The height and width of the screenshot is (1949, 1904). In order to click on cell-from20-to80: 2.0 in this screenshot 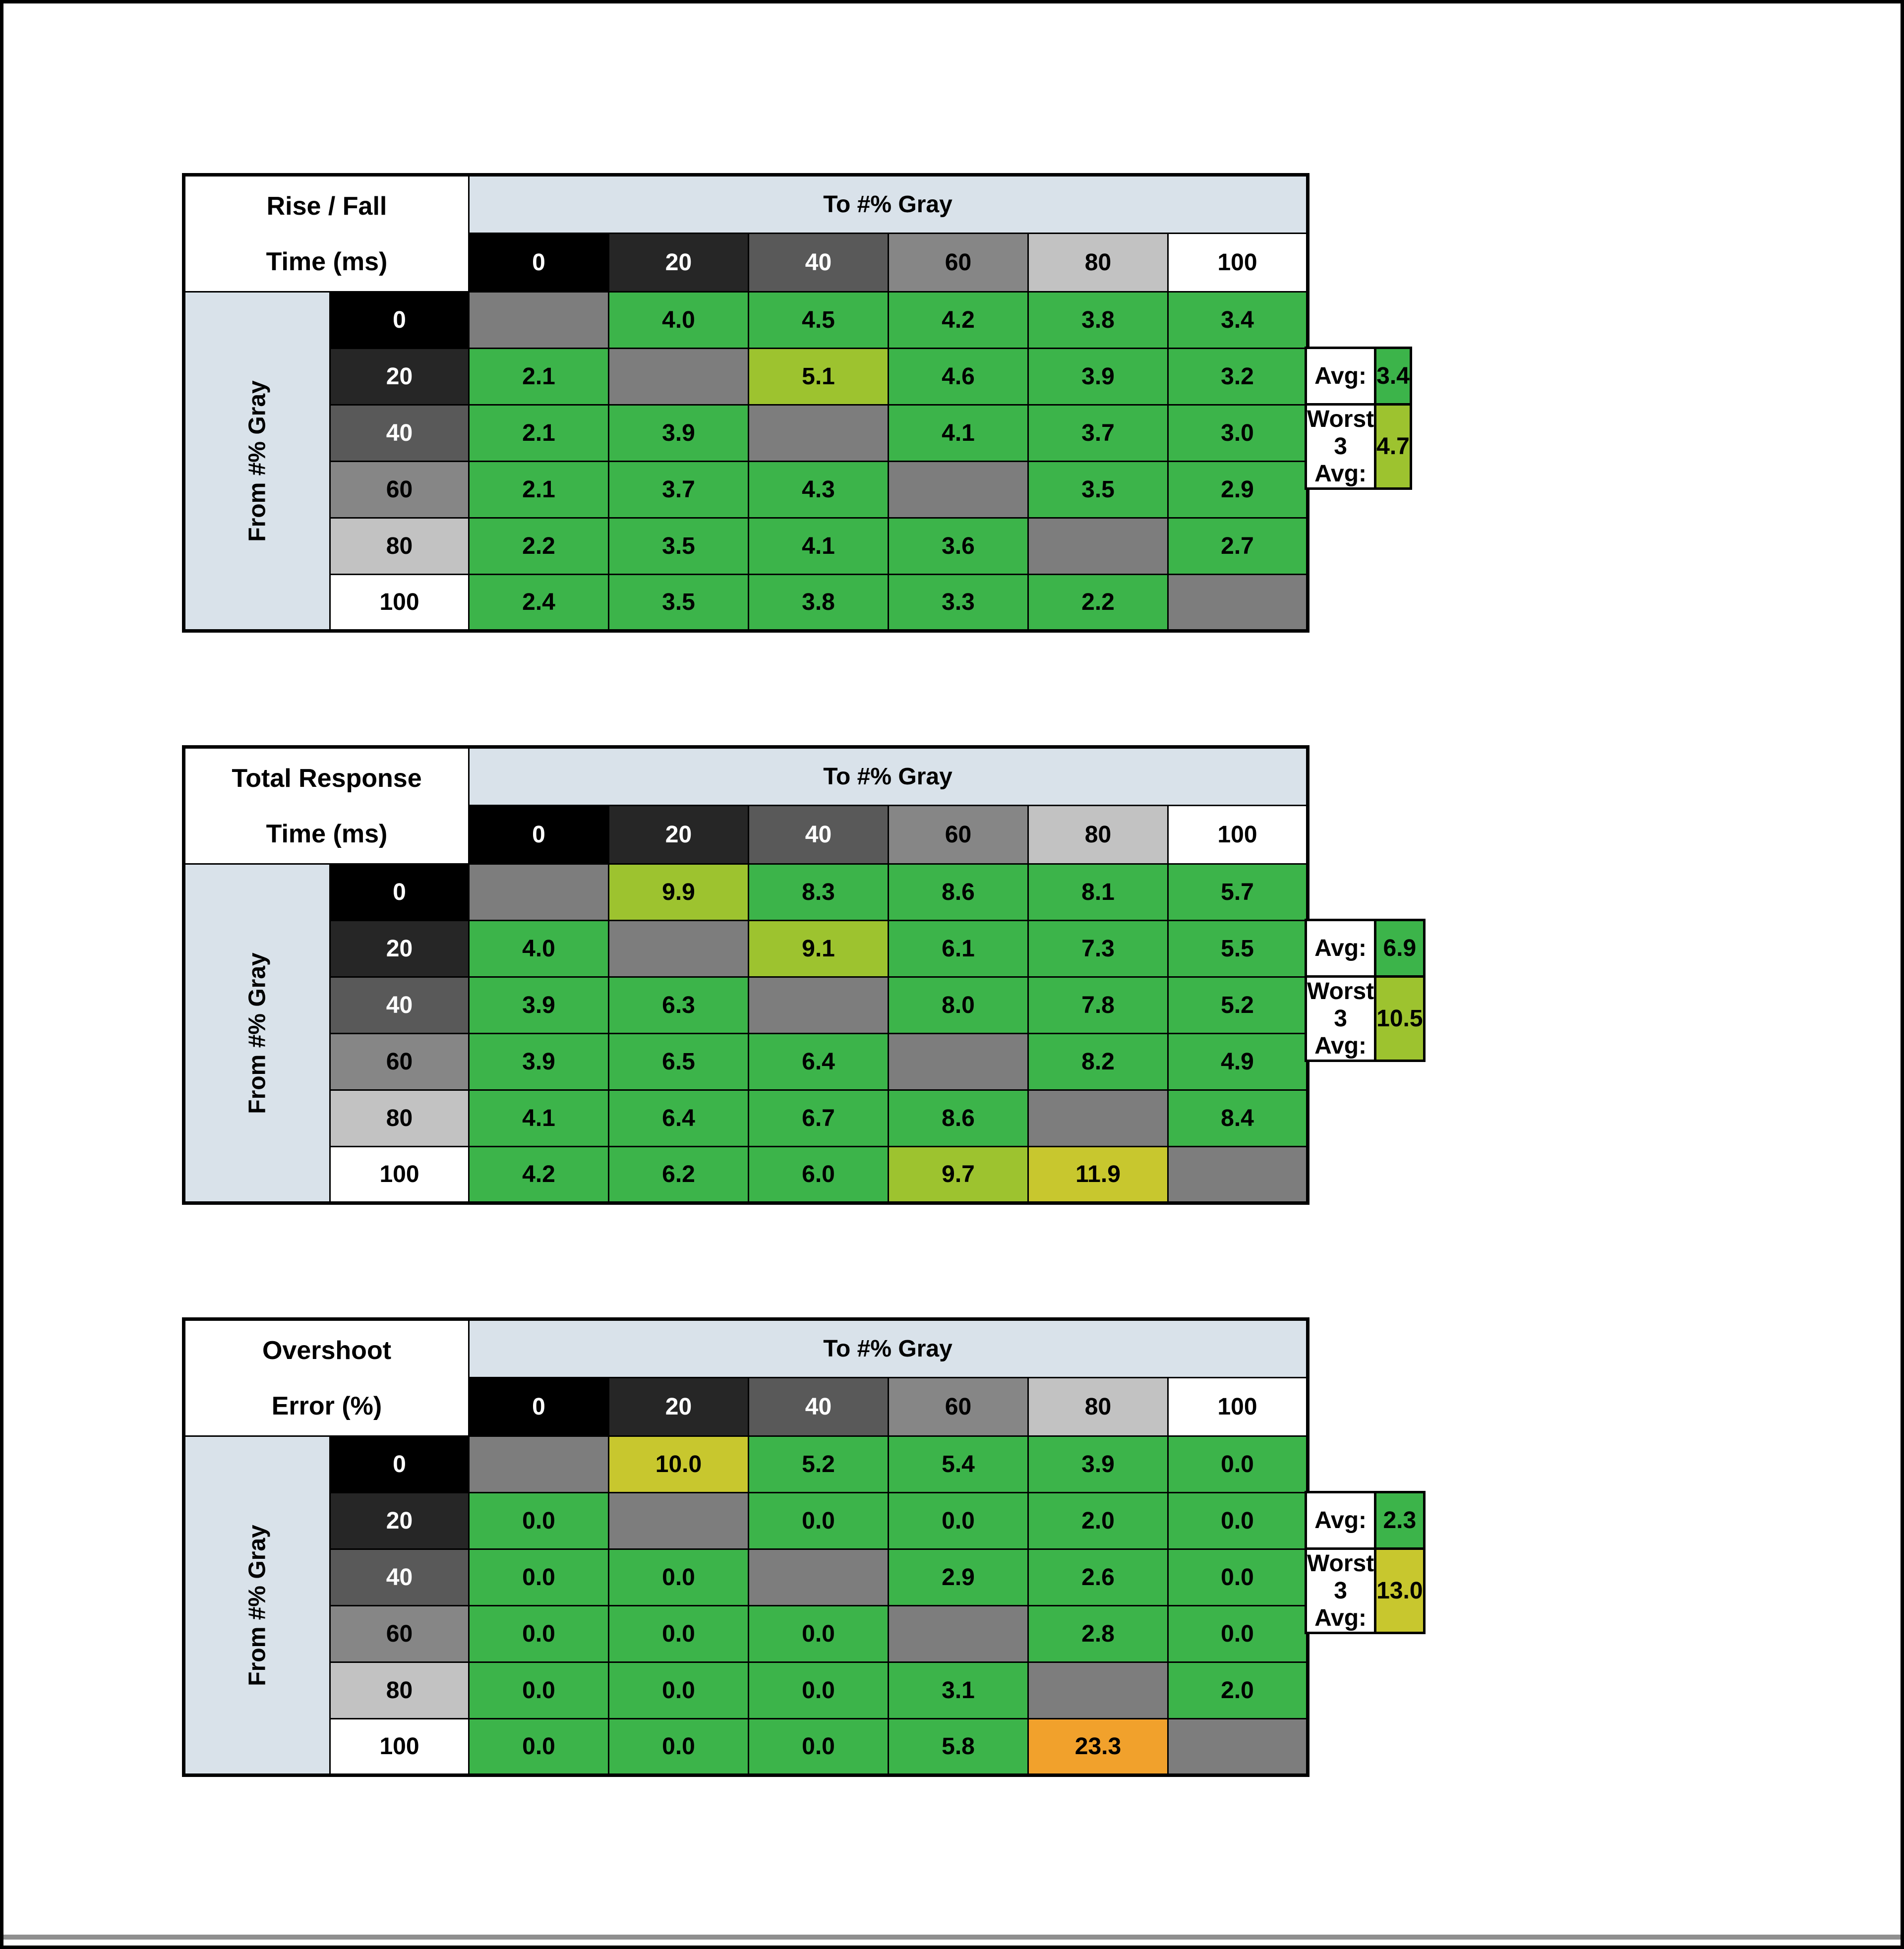, I will do `click(1098, 1521)`.